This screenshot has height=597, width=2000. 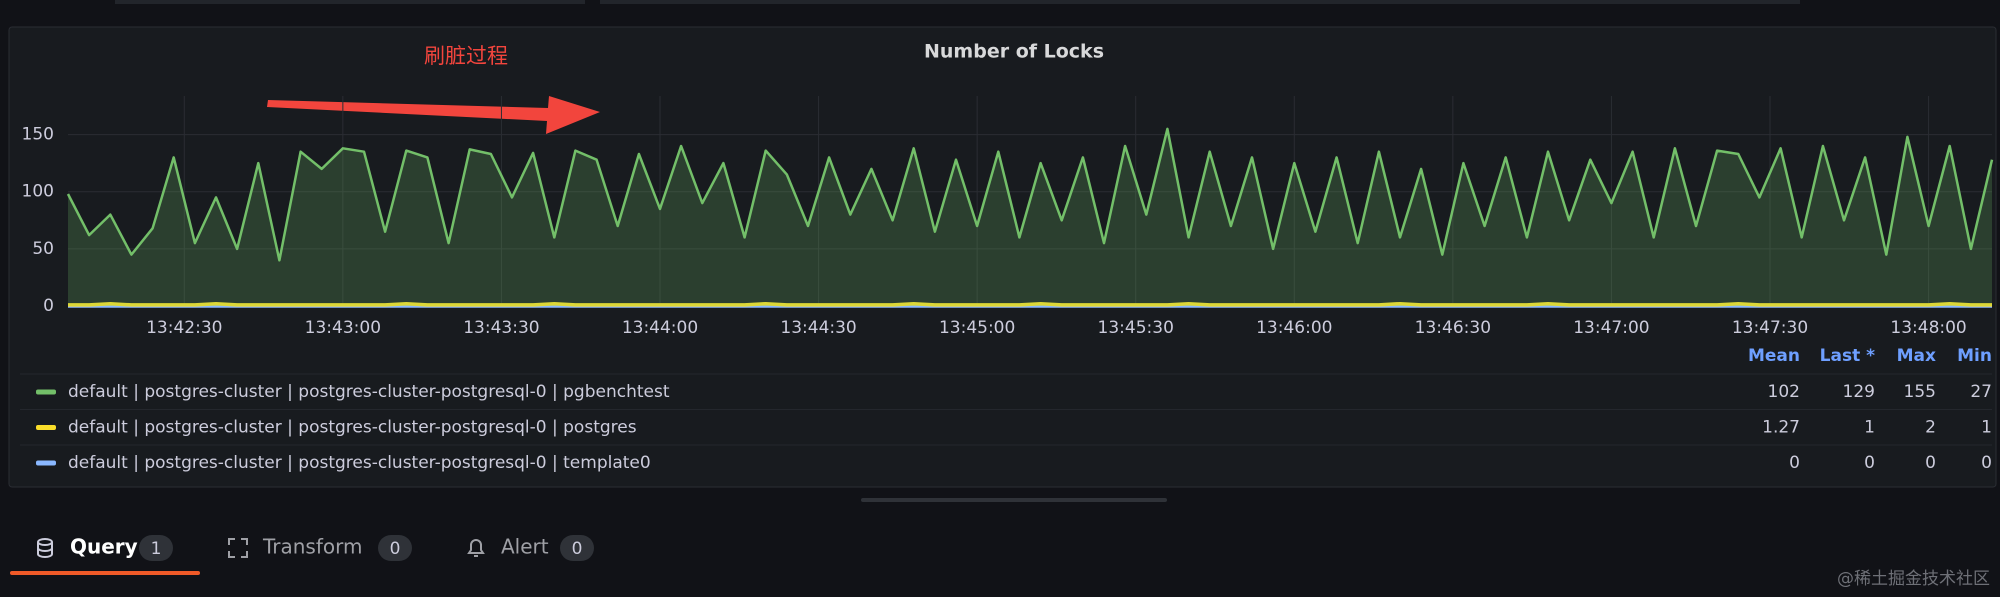 What do you see at coordinates (1916, 356) in the screenshot?
I see `legend-column-header: Max` at bounding box center [1916, 356].